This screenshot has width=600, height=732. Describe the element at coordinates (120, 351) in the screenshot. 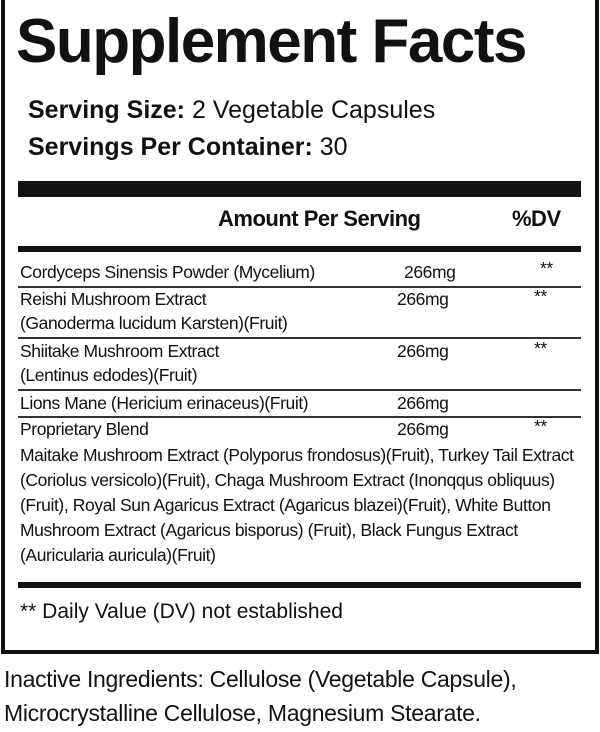

I see `ingredient-name: Shiitake Mushroom Extract` at that location.